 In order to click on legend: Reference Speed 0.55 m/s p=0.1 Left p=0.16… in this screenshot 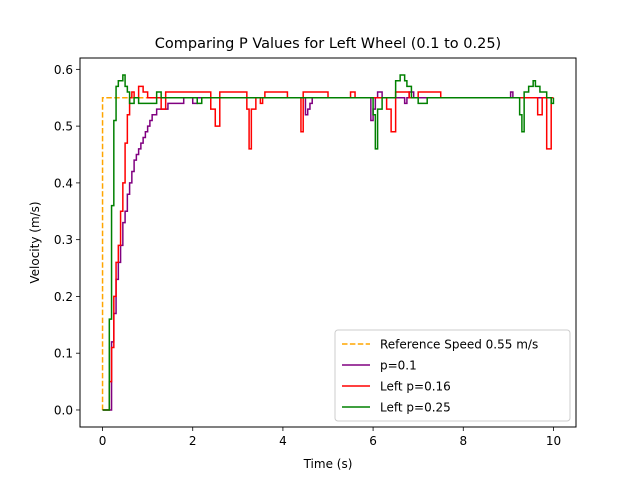, I will do `click(452, 375)`.